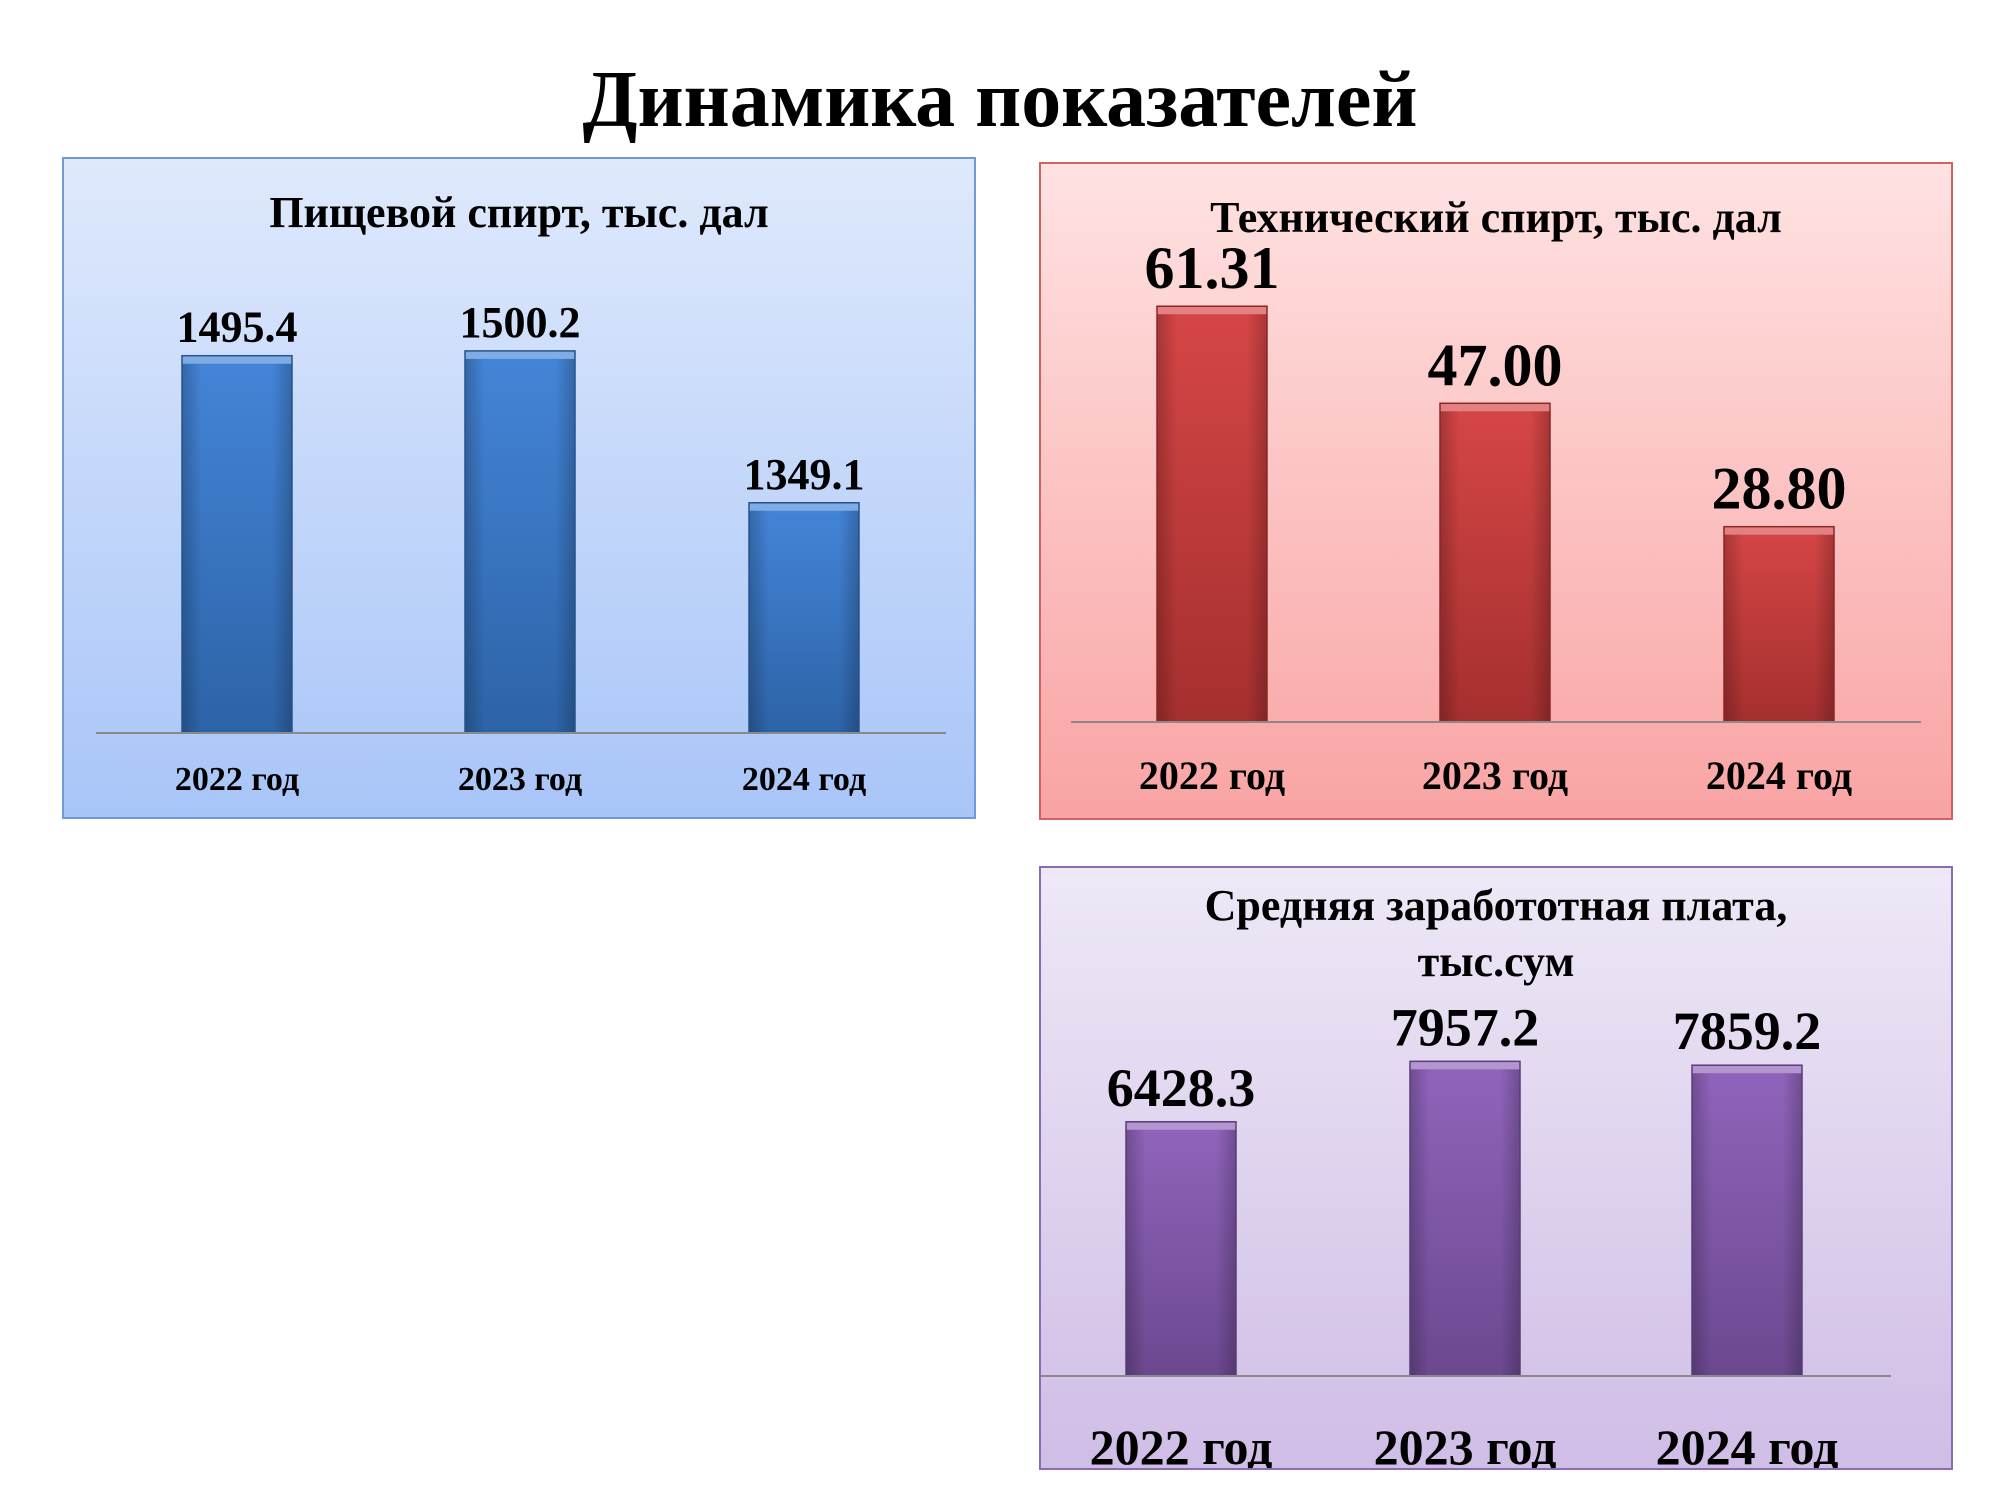 The image size is (2000, 1500). I want to click on page-title: Динамика показателей, so click(1000, 100).